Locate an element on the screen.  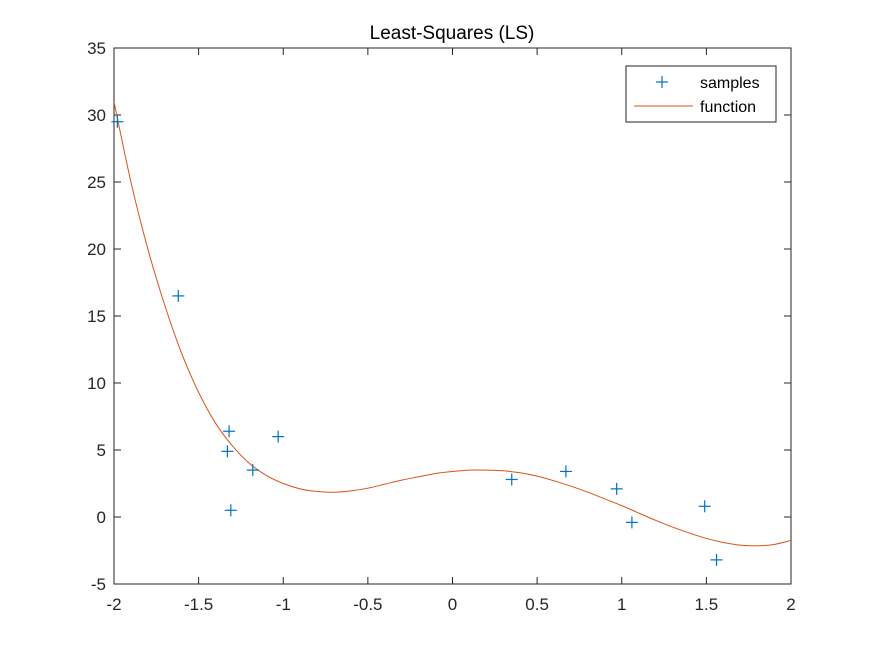
legend-label-samples: samples is located at coordinates (730, 83).